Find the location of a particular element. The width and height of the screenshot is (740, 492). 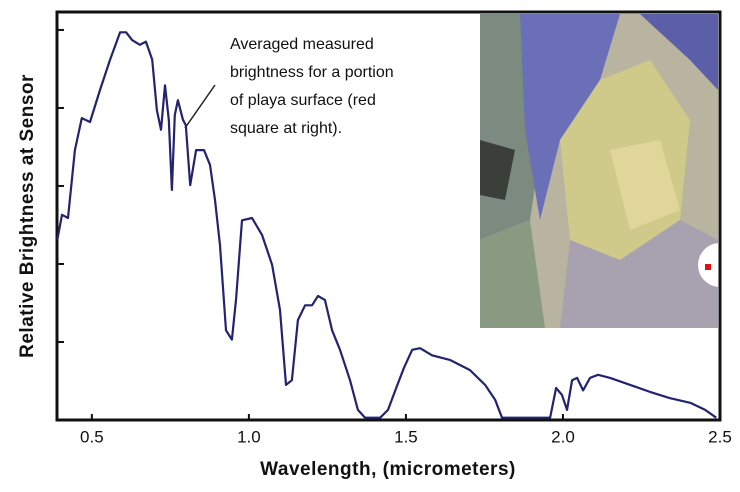

annotation-pointer is located at coordinates (200, 106).